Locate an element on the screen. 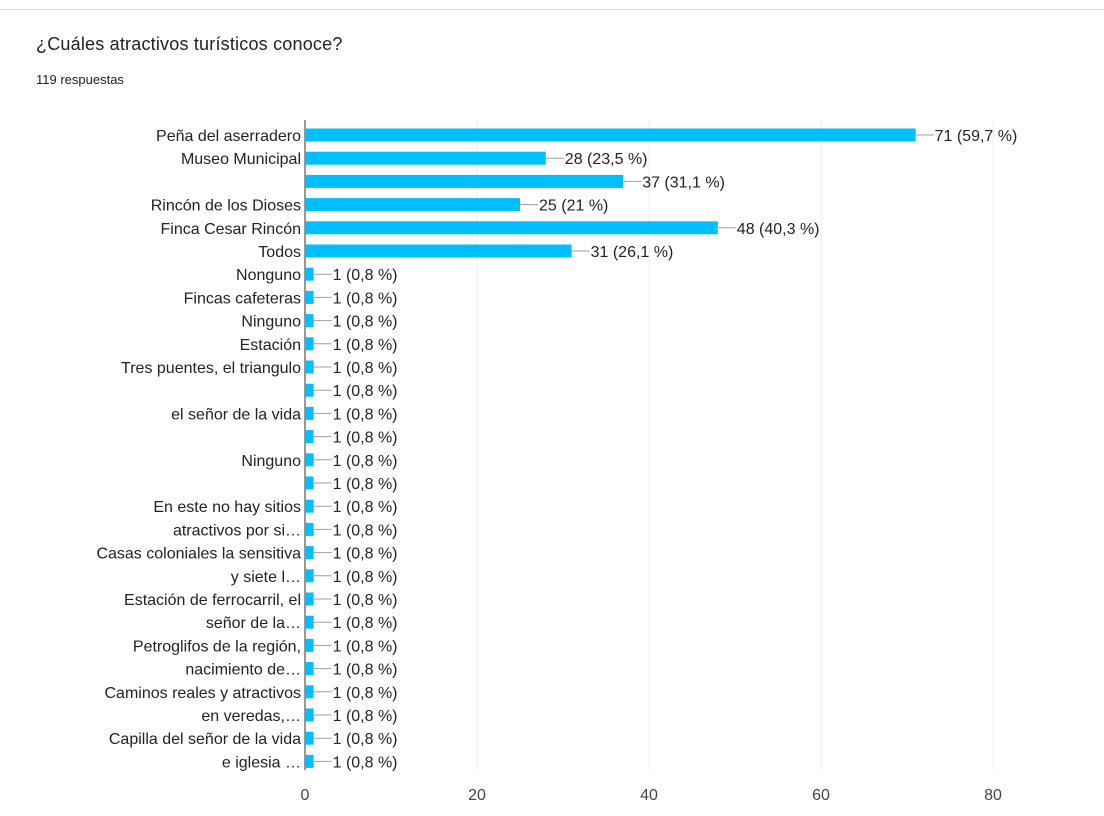 The width and height of the screenshot is (1104, 816). category-label: Estación de ferrocarril, el is located at coordinates (212, 600).